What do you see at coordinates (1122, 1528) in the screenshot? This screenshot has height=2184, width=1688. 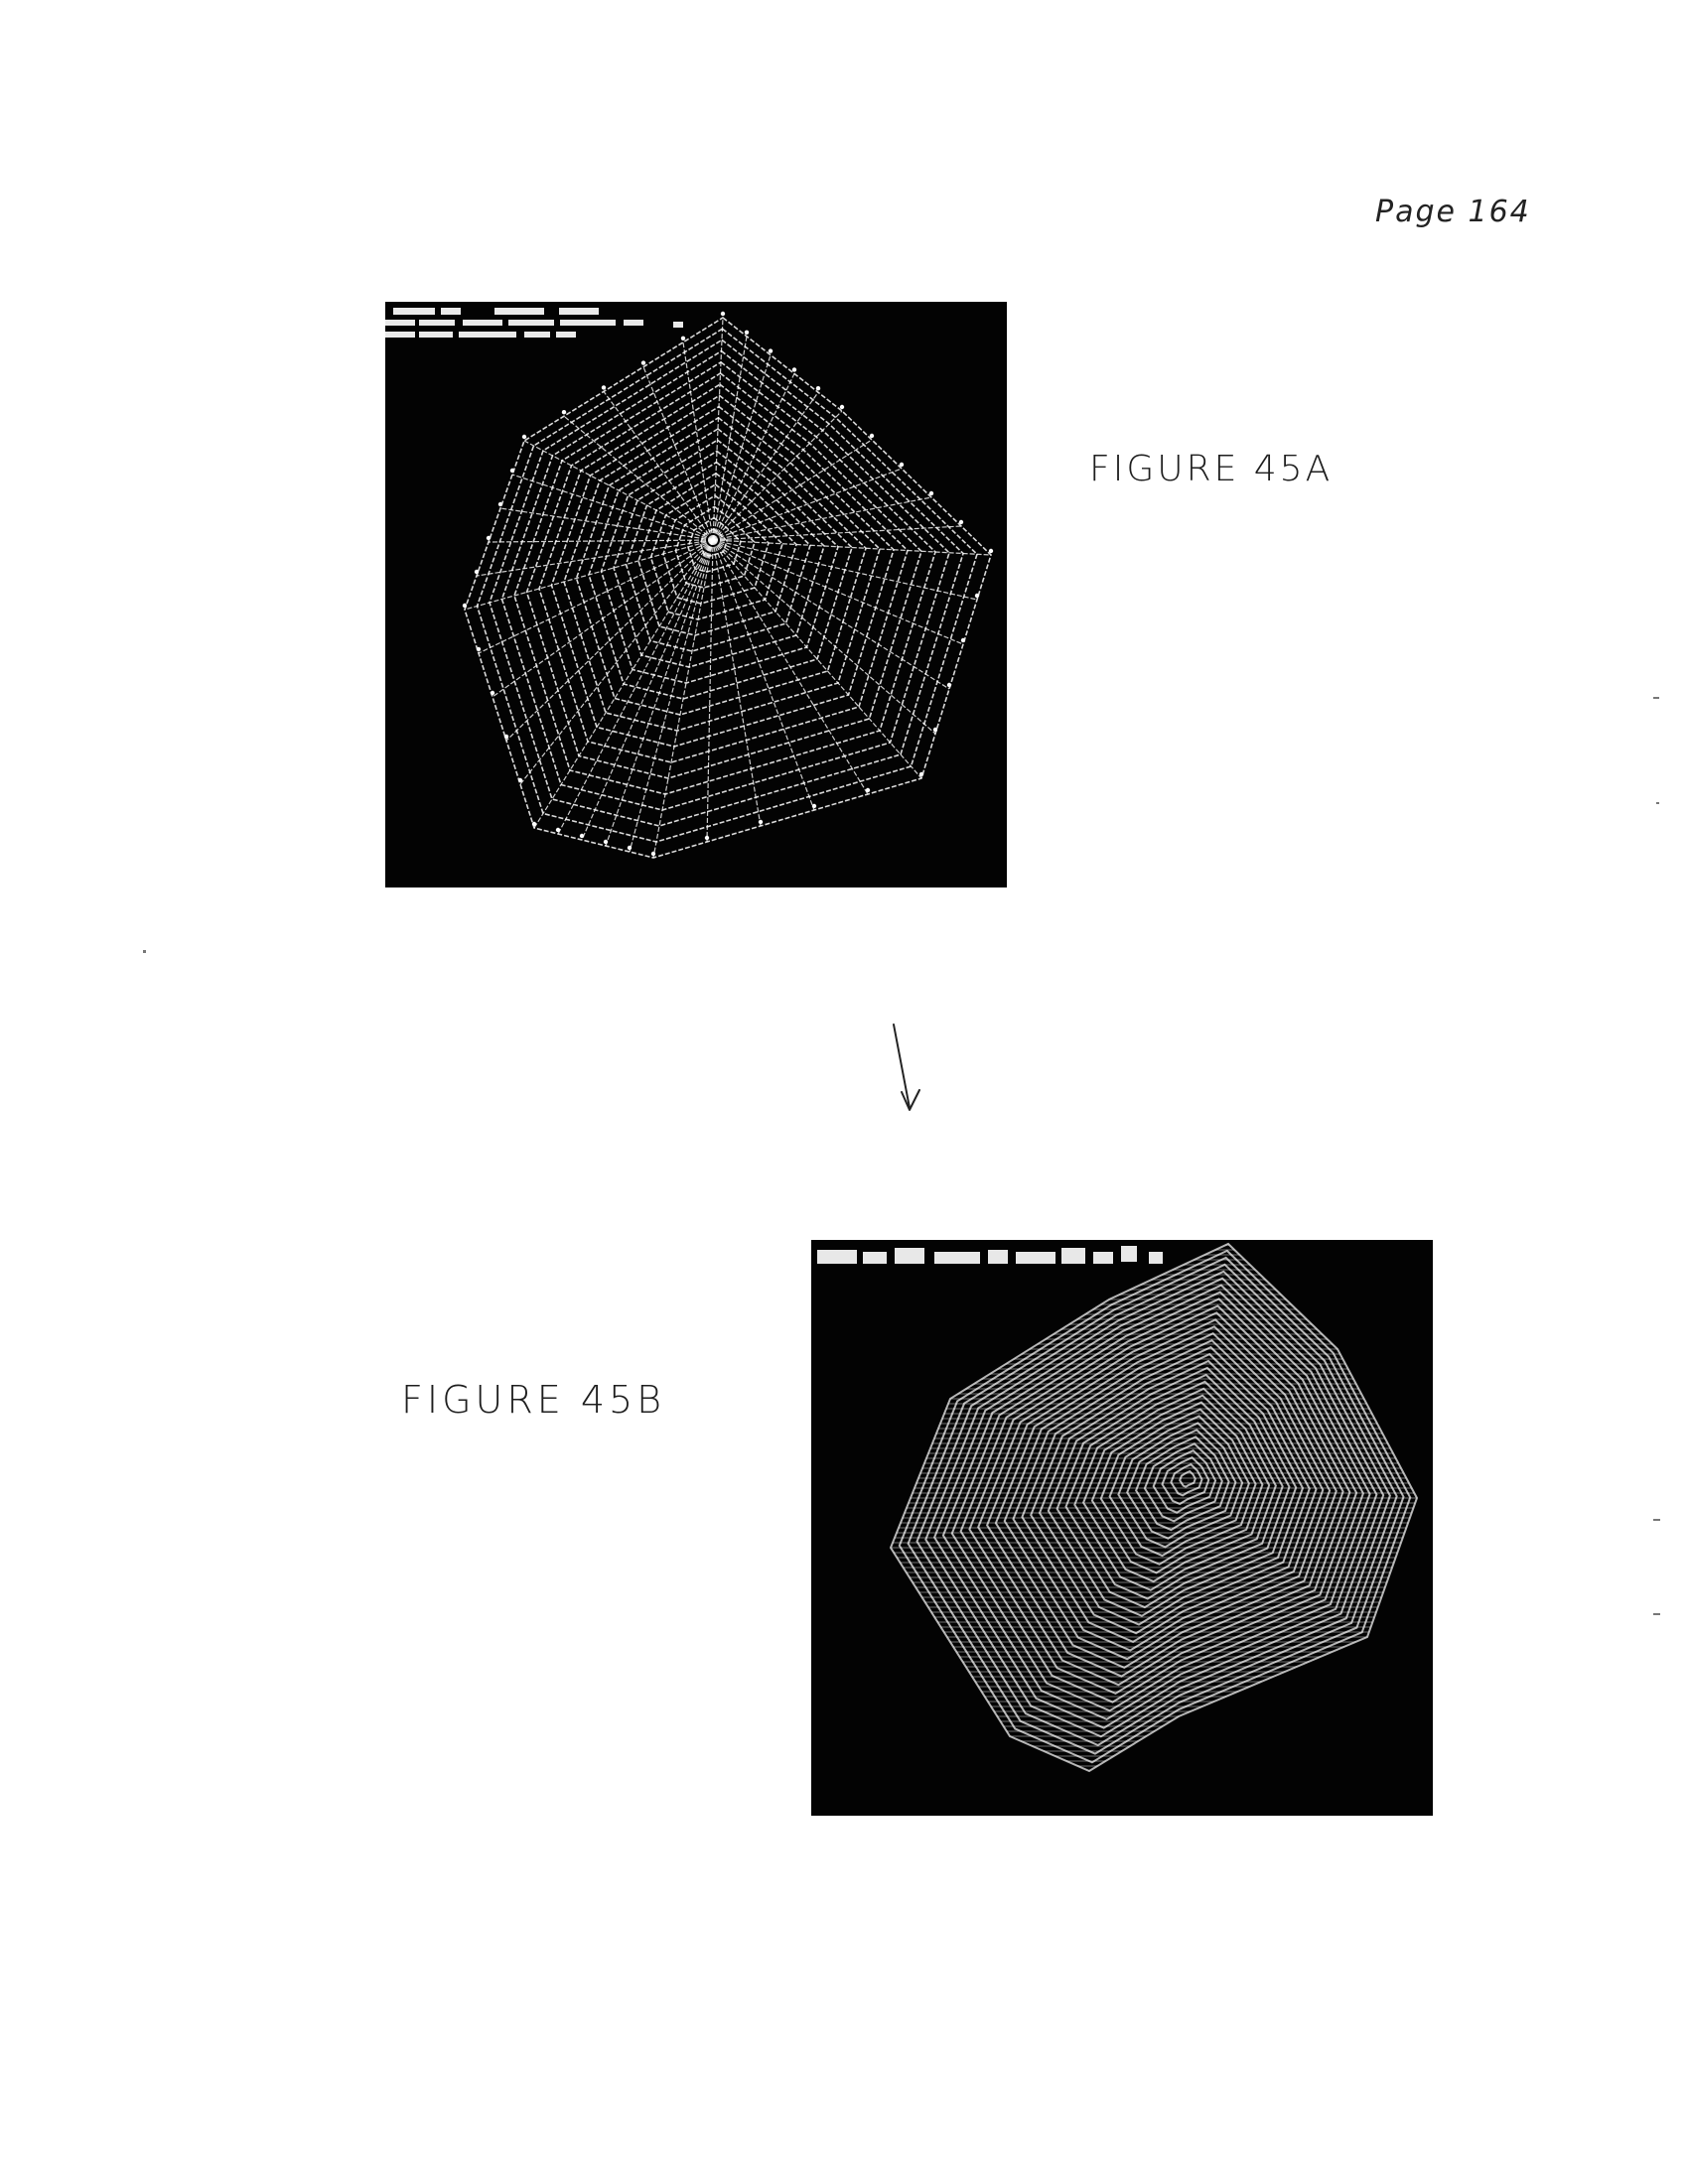 I see `figure-45b-image` at bounding box center [1122, 1528].